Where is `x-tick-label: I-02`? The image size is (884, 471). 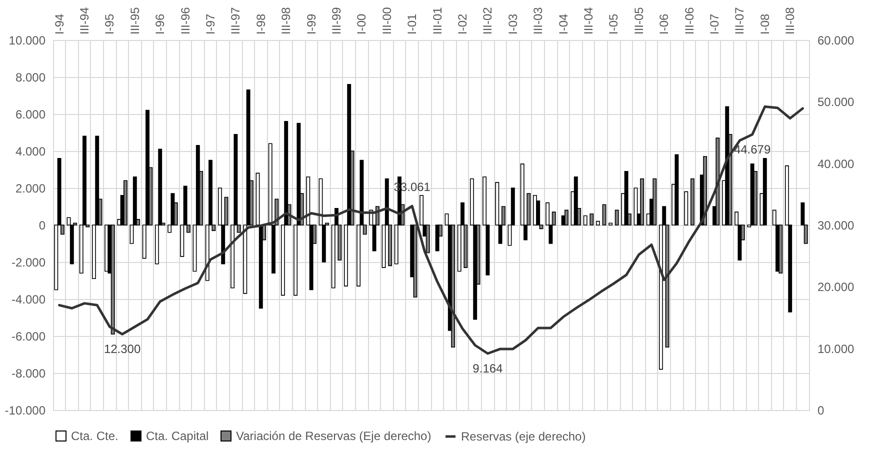 x-tick-label: I-02 is located at coordinates (463, 23).